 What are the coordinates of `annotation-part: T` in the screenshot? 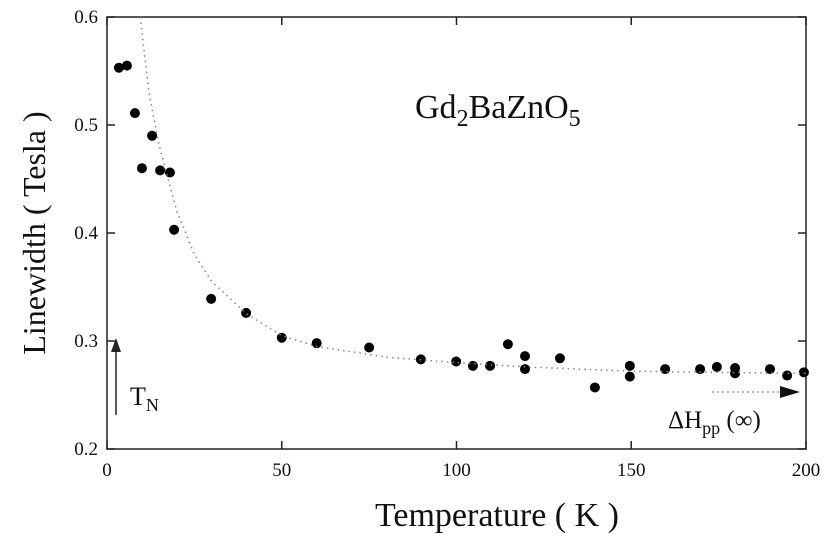 It's located at (138, 396).